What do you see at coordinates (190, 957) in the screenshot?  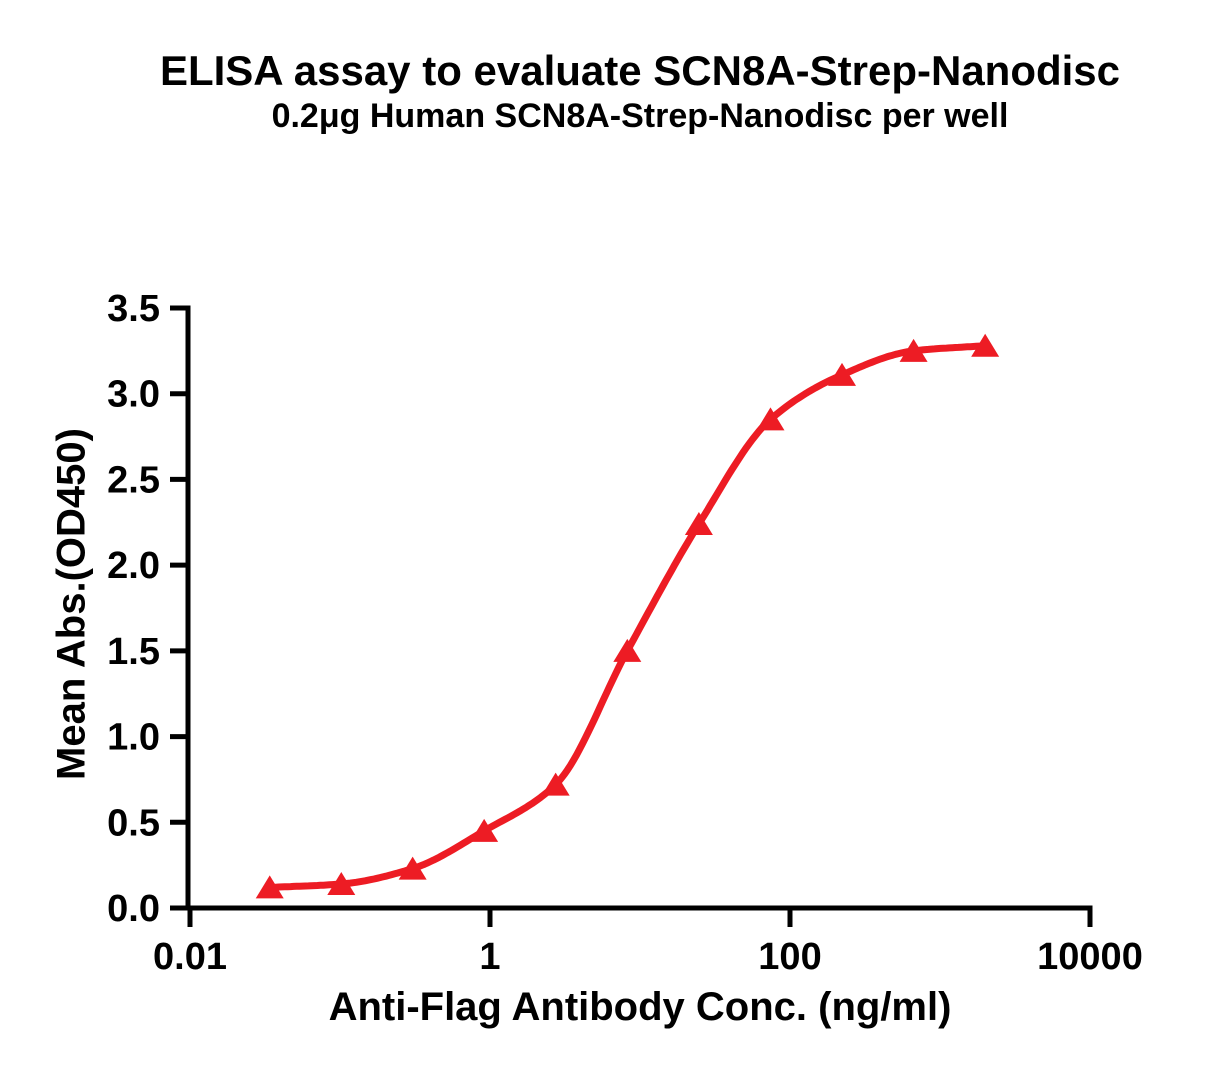 I see `x-tick-label: 0.01` at bounding box center [190, 957].